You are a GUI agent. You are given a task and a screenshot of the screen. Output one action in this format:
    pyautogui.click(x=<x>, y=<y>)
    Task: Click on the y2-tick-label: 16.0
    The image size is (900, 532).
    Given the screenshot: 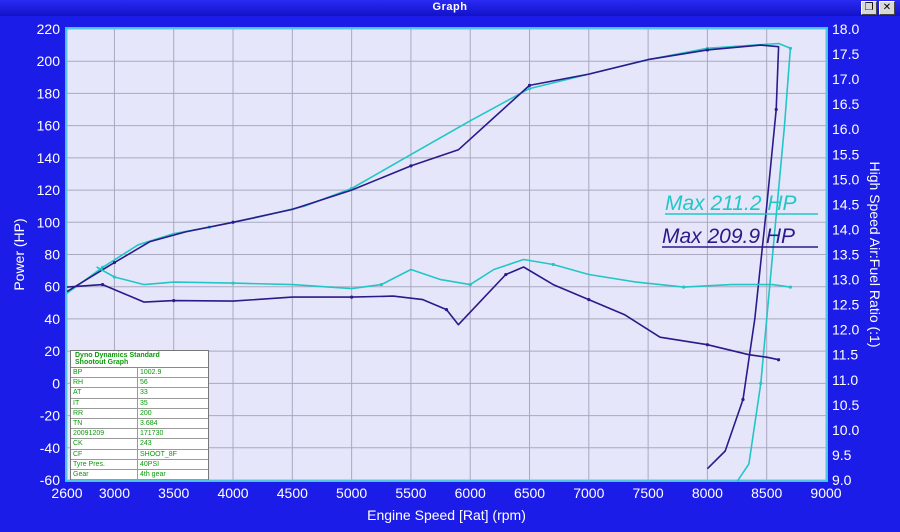 What is the action you would take?
    pyautogui.click(x=845, y=129)
    